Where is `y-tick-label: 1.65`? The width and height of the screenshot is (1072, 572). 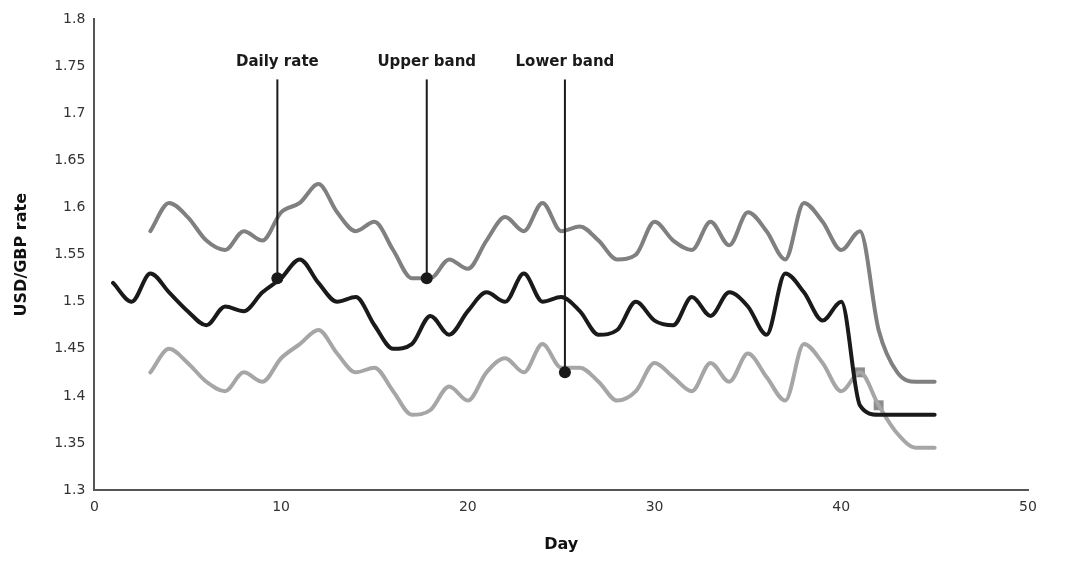
y-tick-label: 1.65 is located at coordinates (70, 159).